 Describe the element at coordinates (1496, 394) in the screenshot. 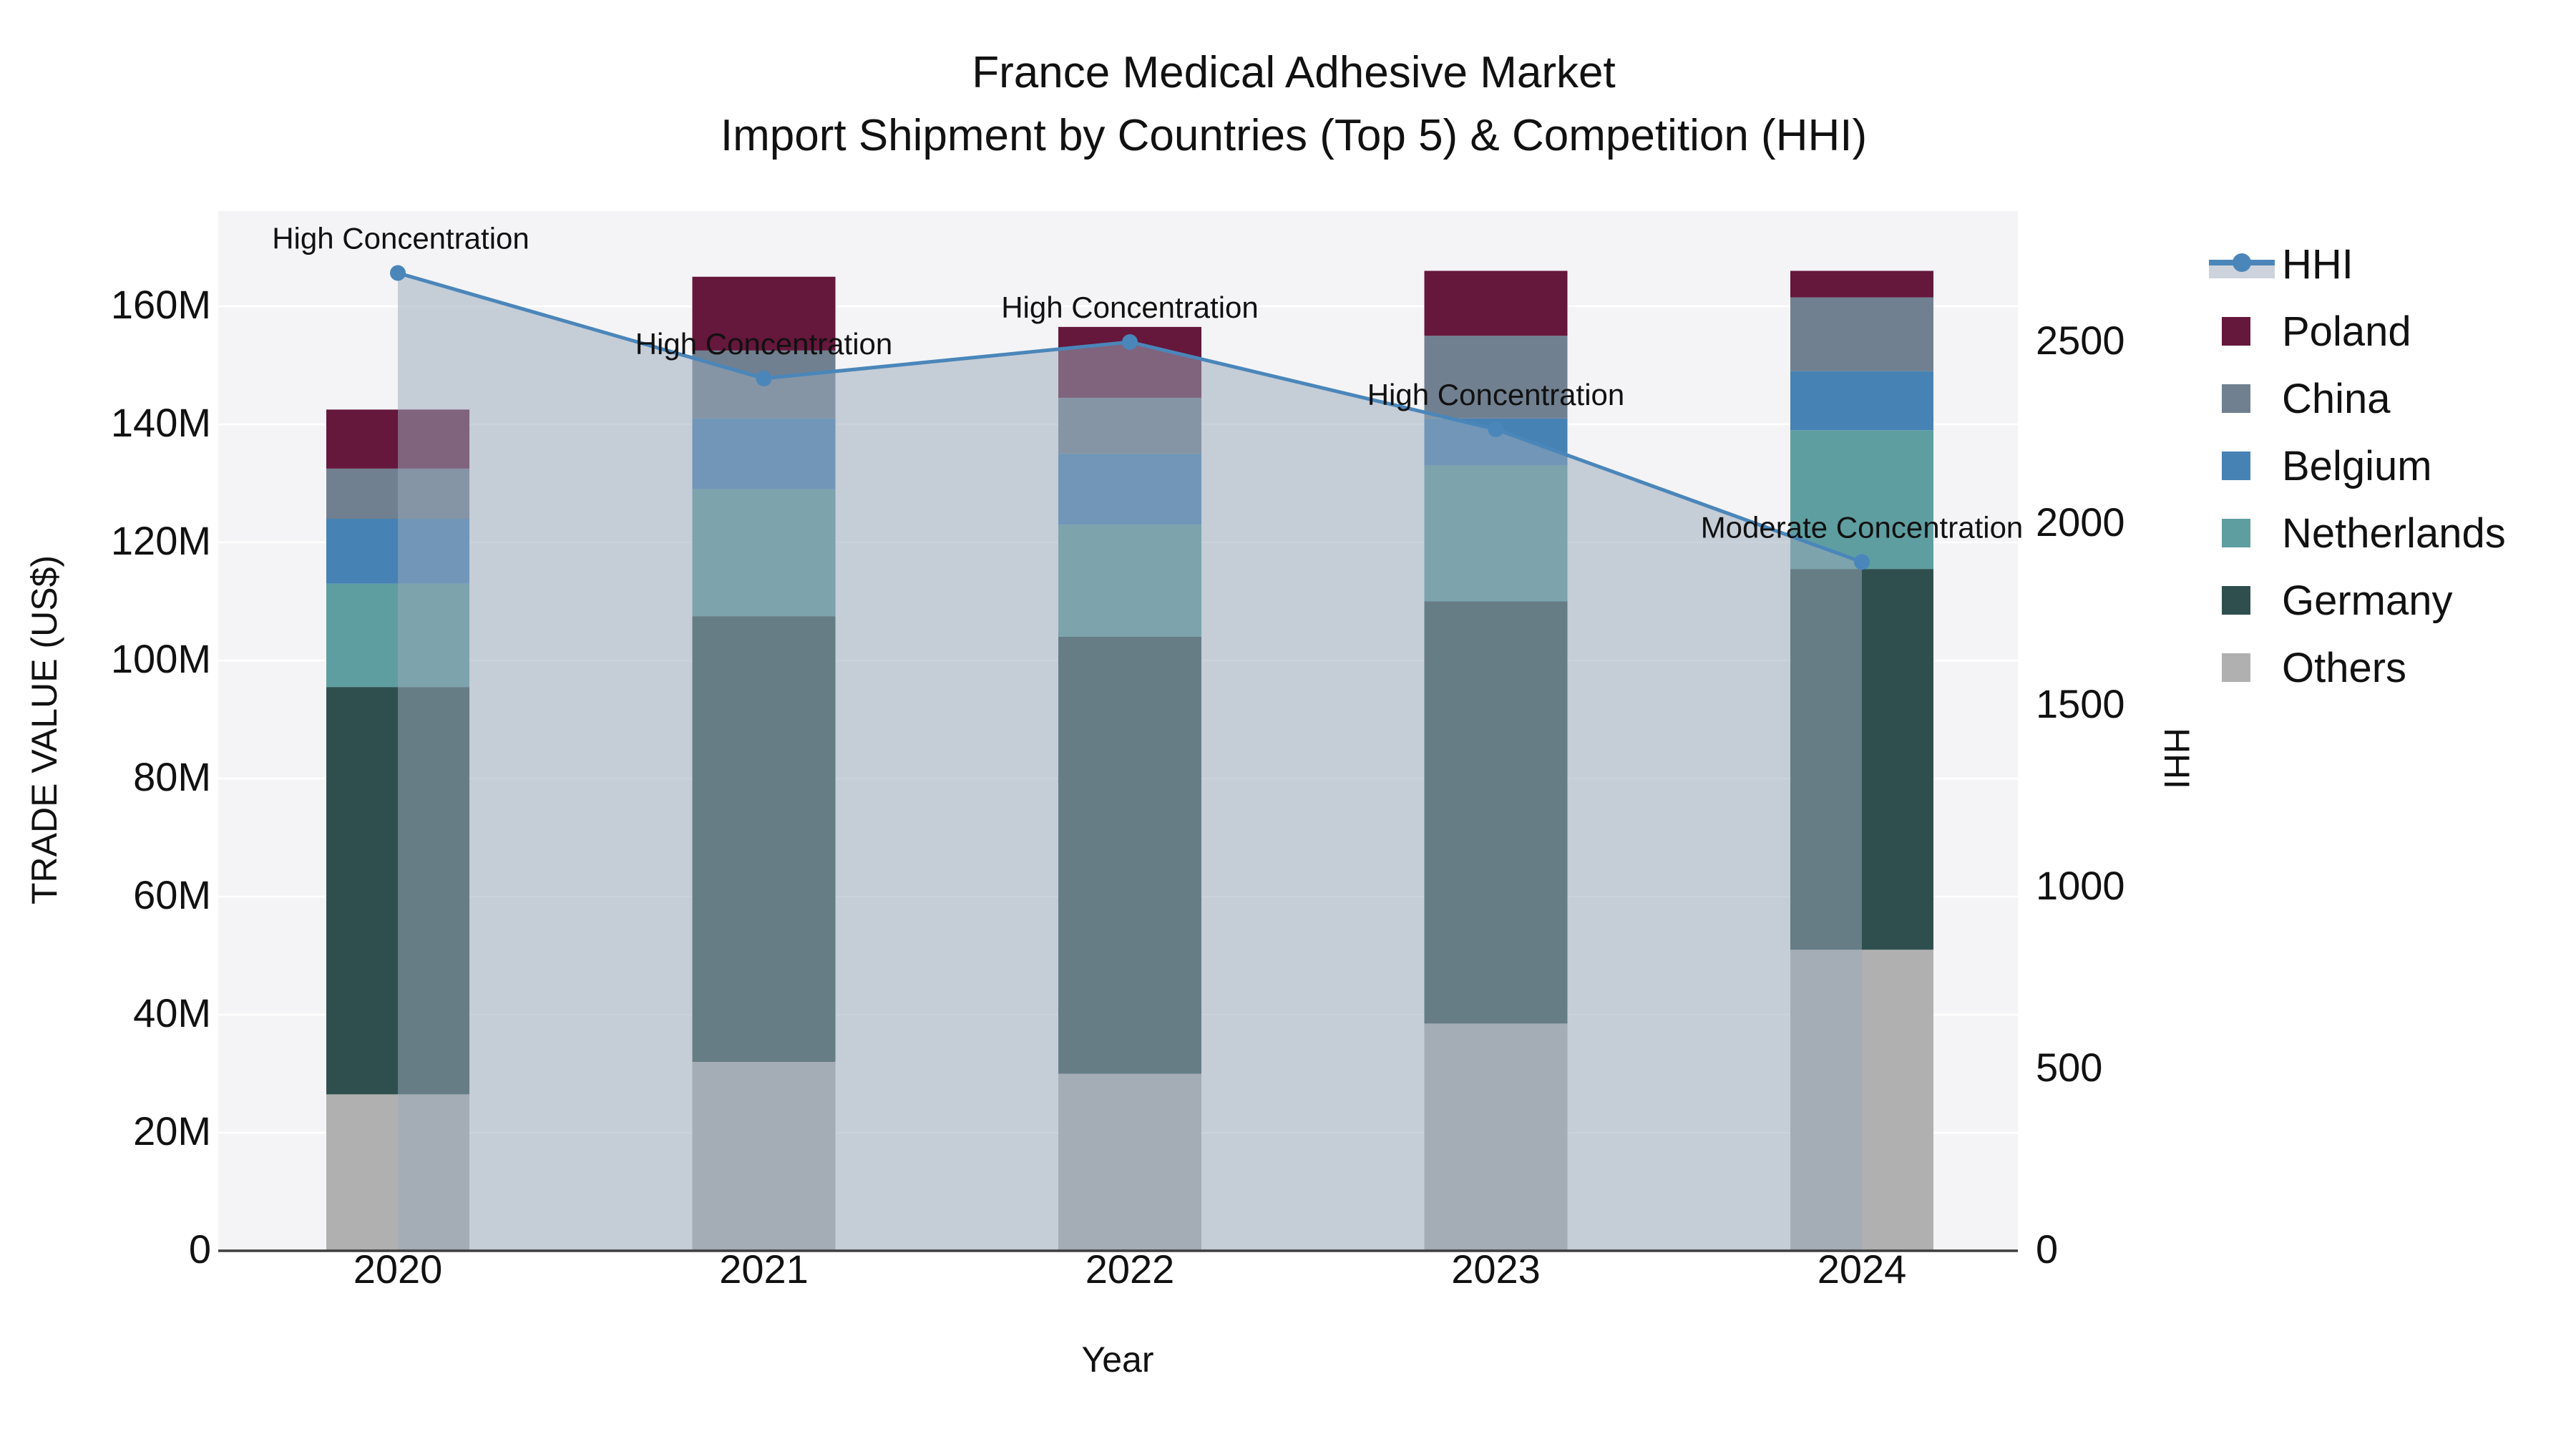

I see `annotation-2023: High Concentration` at that location.